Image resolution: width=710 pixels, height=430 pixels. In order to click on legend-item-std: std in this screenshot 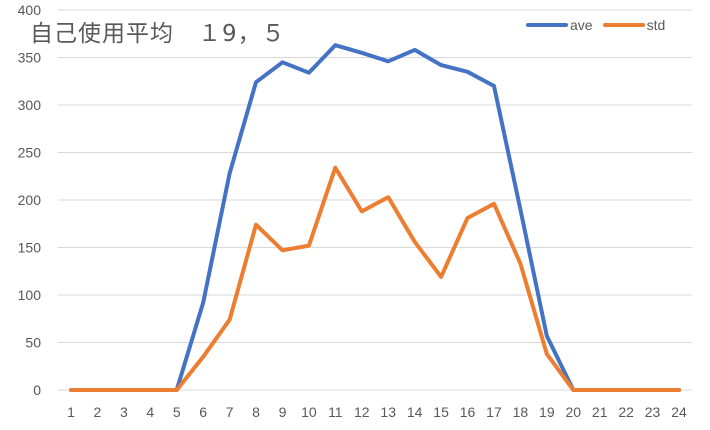, I will do `click(634, 25)`.